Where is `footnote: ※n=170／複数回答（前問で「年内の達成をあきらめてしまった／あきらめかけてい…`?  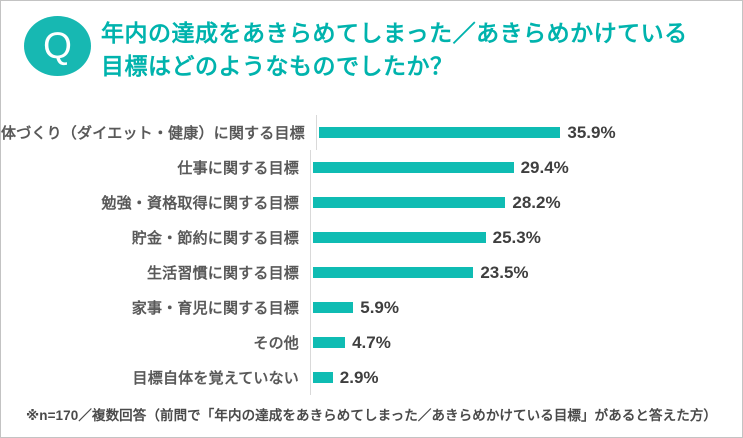
footnote: ※n=170／複数回答（前問で「年内の達成をあきらめてしまった／あきらめかけてい… is located at coordinates (372, 415).